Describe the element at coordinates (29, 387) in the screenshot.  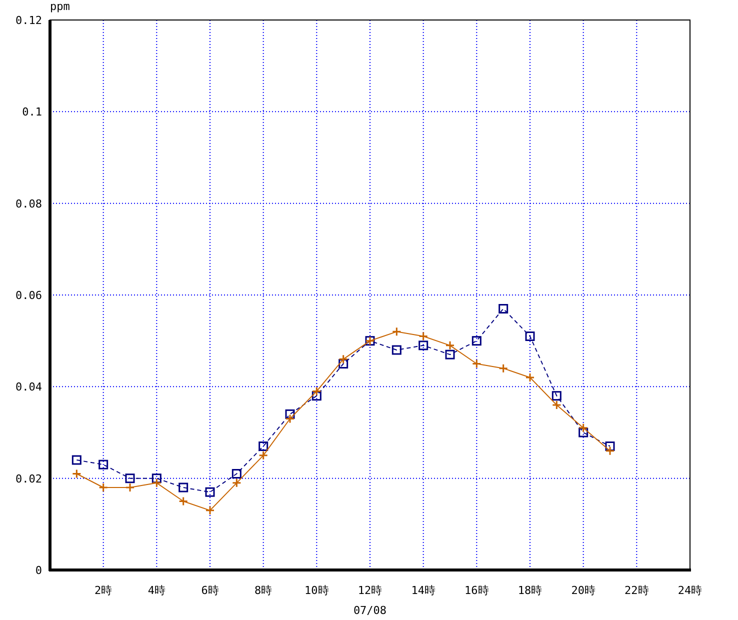
I see `y-tick-label: 0.04` at that location.